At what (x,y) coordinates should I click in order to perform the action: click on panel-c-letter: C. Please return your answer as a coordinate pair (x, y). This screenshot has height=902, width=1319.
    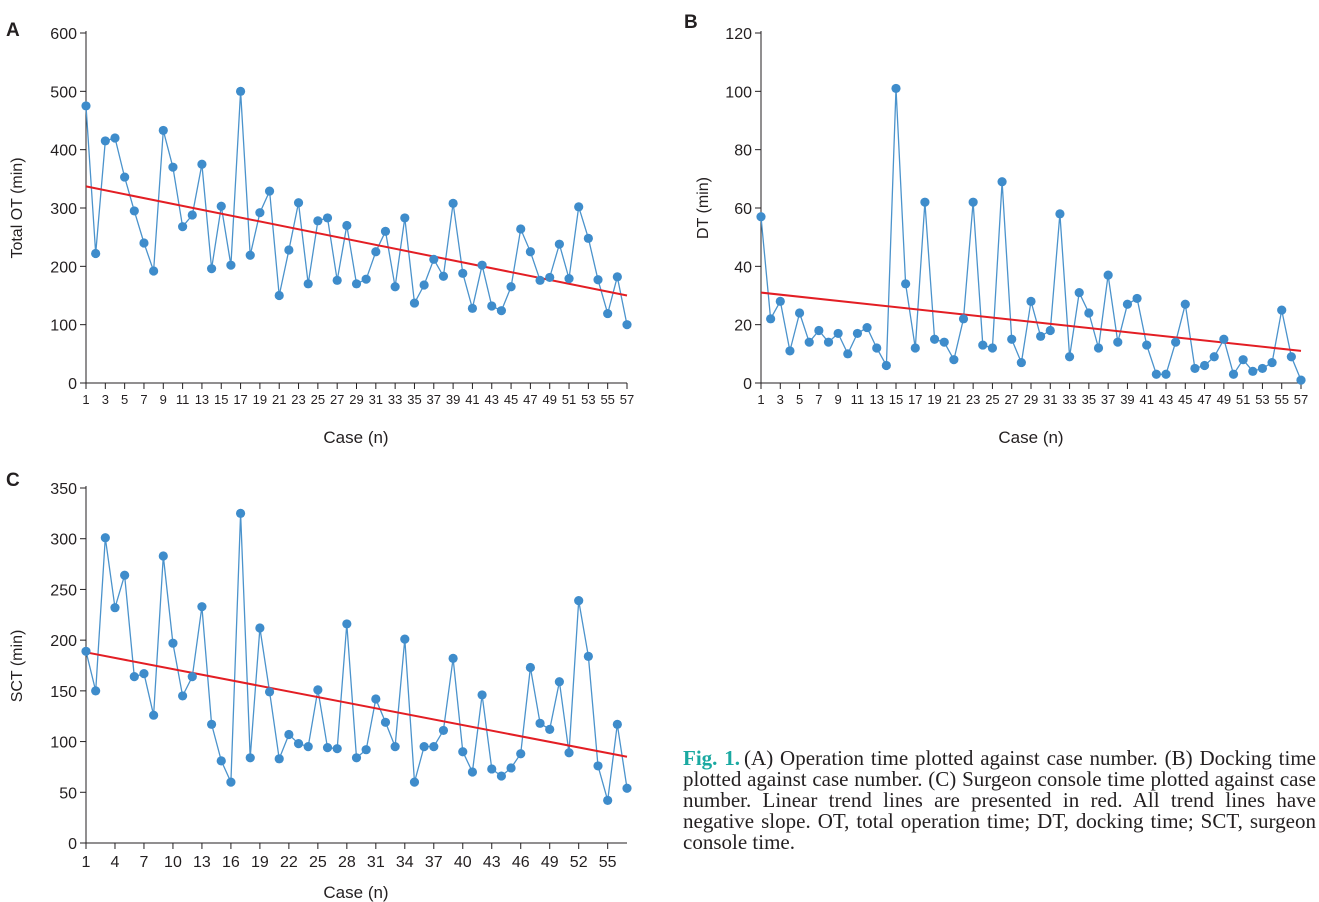
    Looking at the image, I should click on (13, 480).